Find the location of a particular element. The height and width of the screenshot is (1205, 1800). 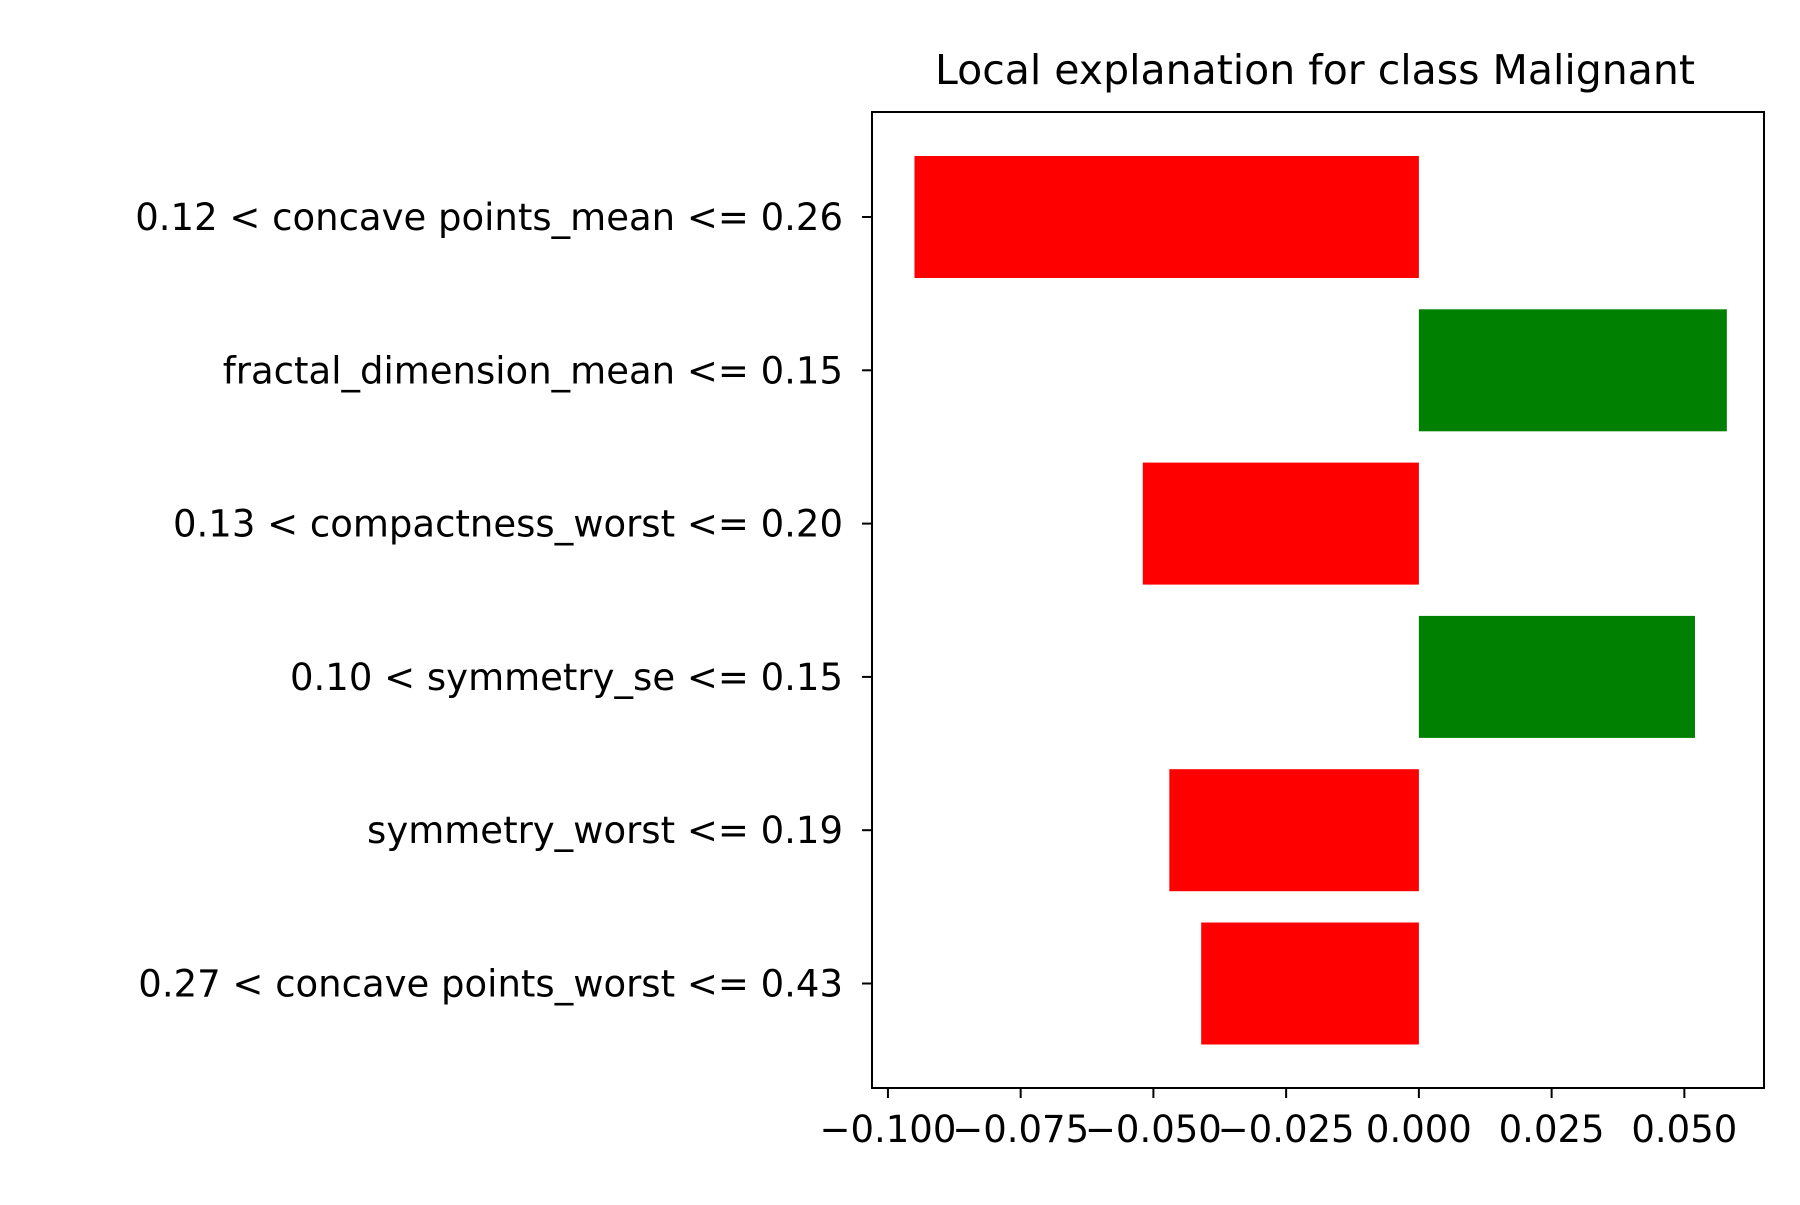

x-tick-label: 0.000 is located at coordinates (1419, 1129).